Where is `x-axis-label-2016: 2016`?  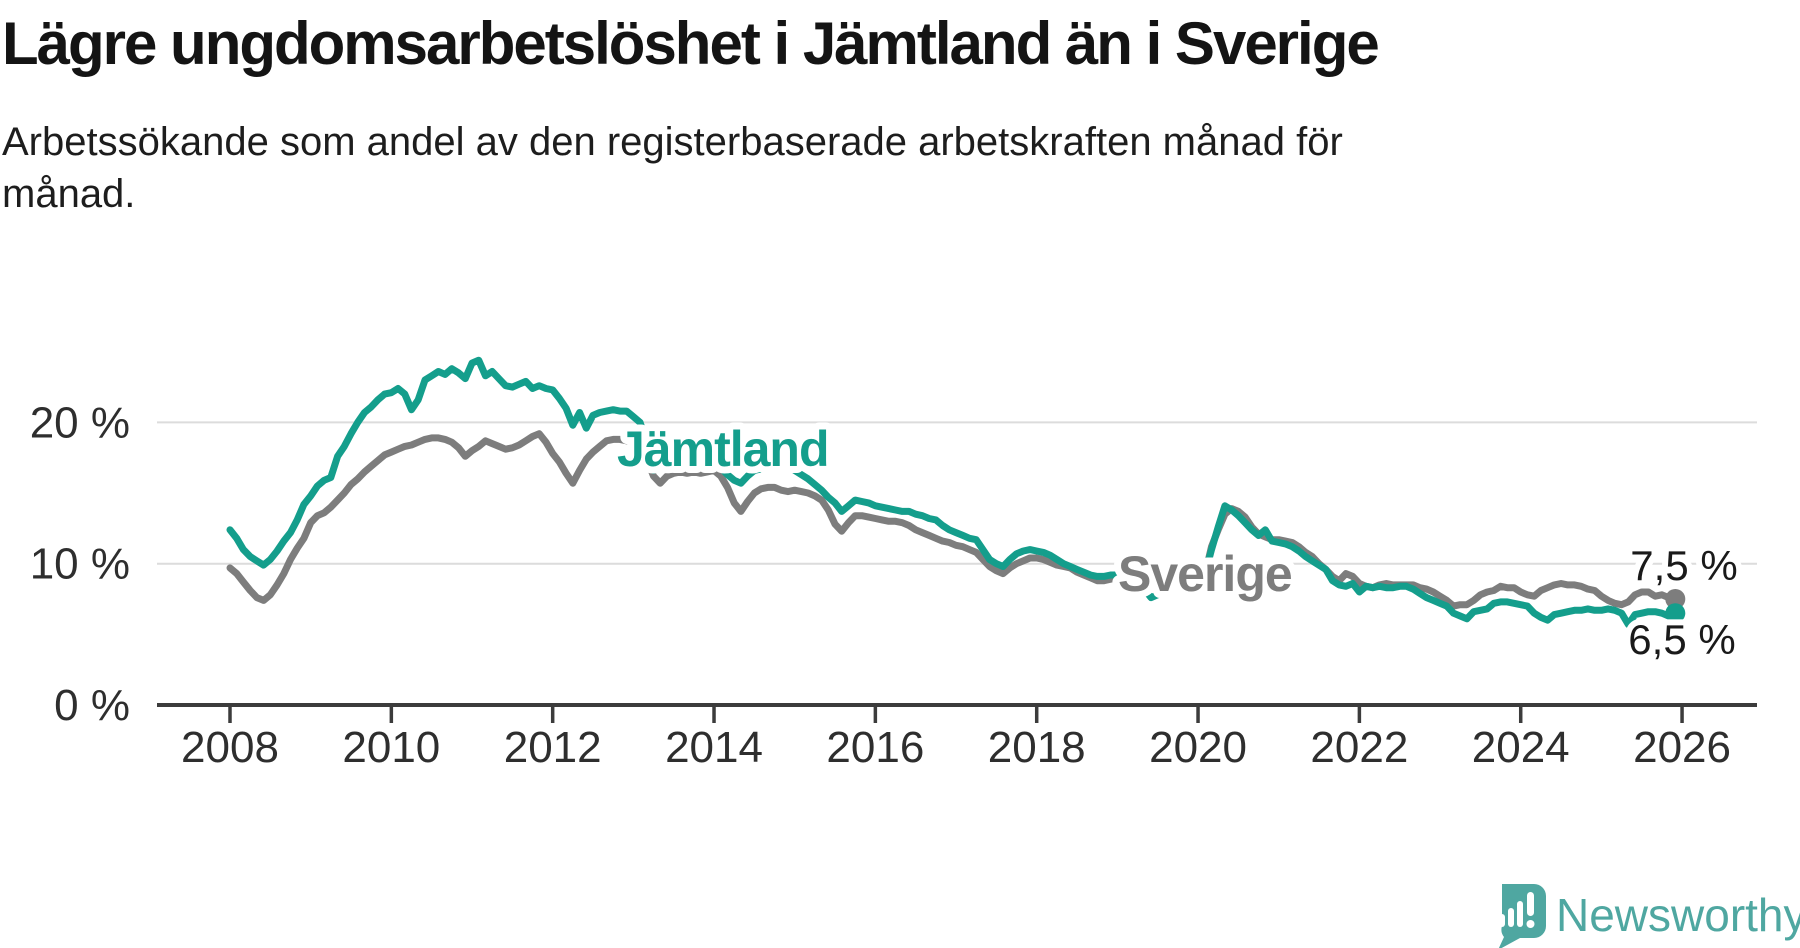
x-axis-label-2016: 2016 is located at coordinates (875, 747).